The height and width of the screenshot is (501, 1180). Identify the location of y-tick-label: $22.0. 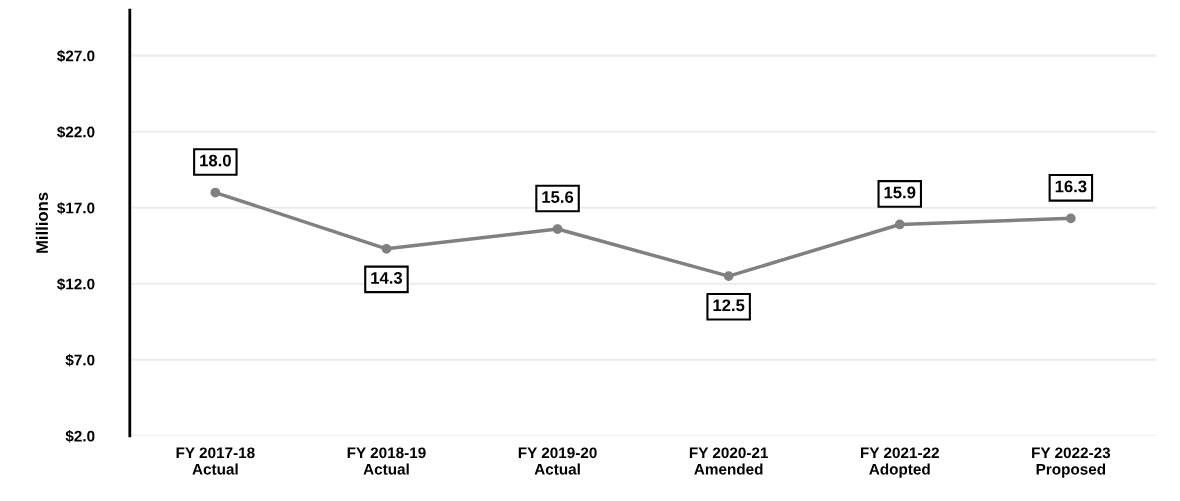
(76, 132).